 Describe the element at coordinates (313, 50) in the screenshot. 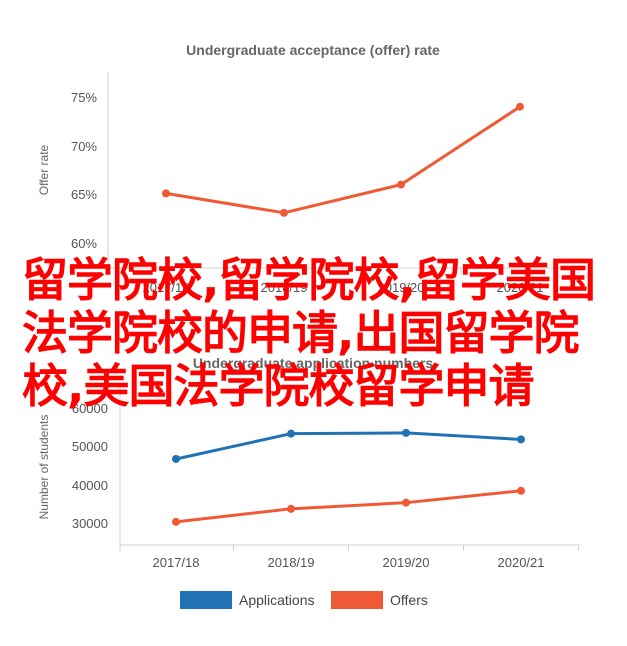

I see `chart-title: Undergraduate acceptance (offer) rate` at that location.